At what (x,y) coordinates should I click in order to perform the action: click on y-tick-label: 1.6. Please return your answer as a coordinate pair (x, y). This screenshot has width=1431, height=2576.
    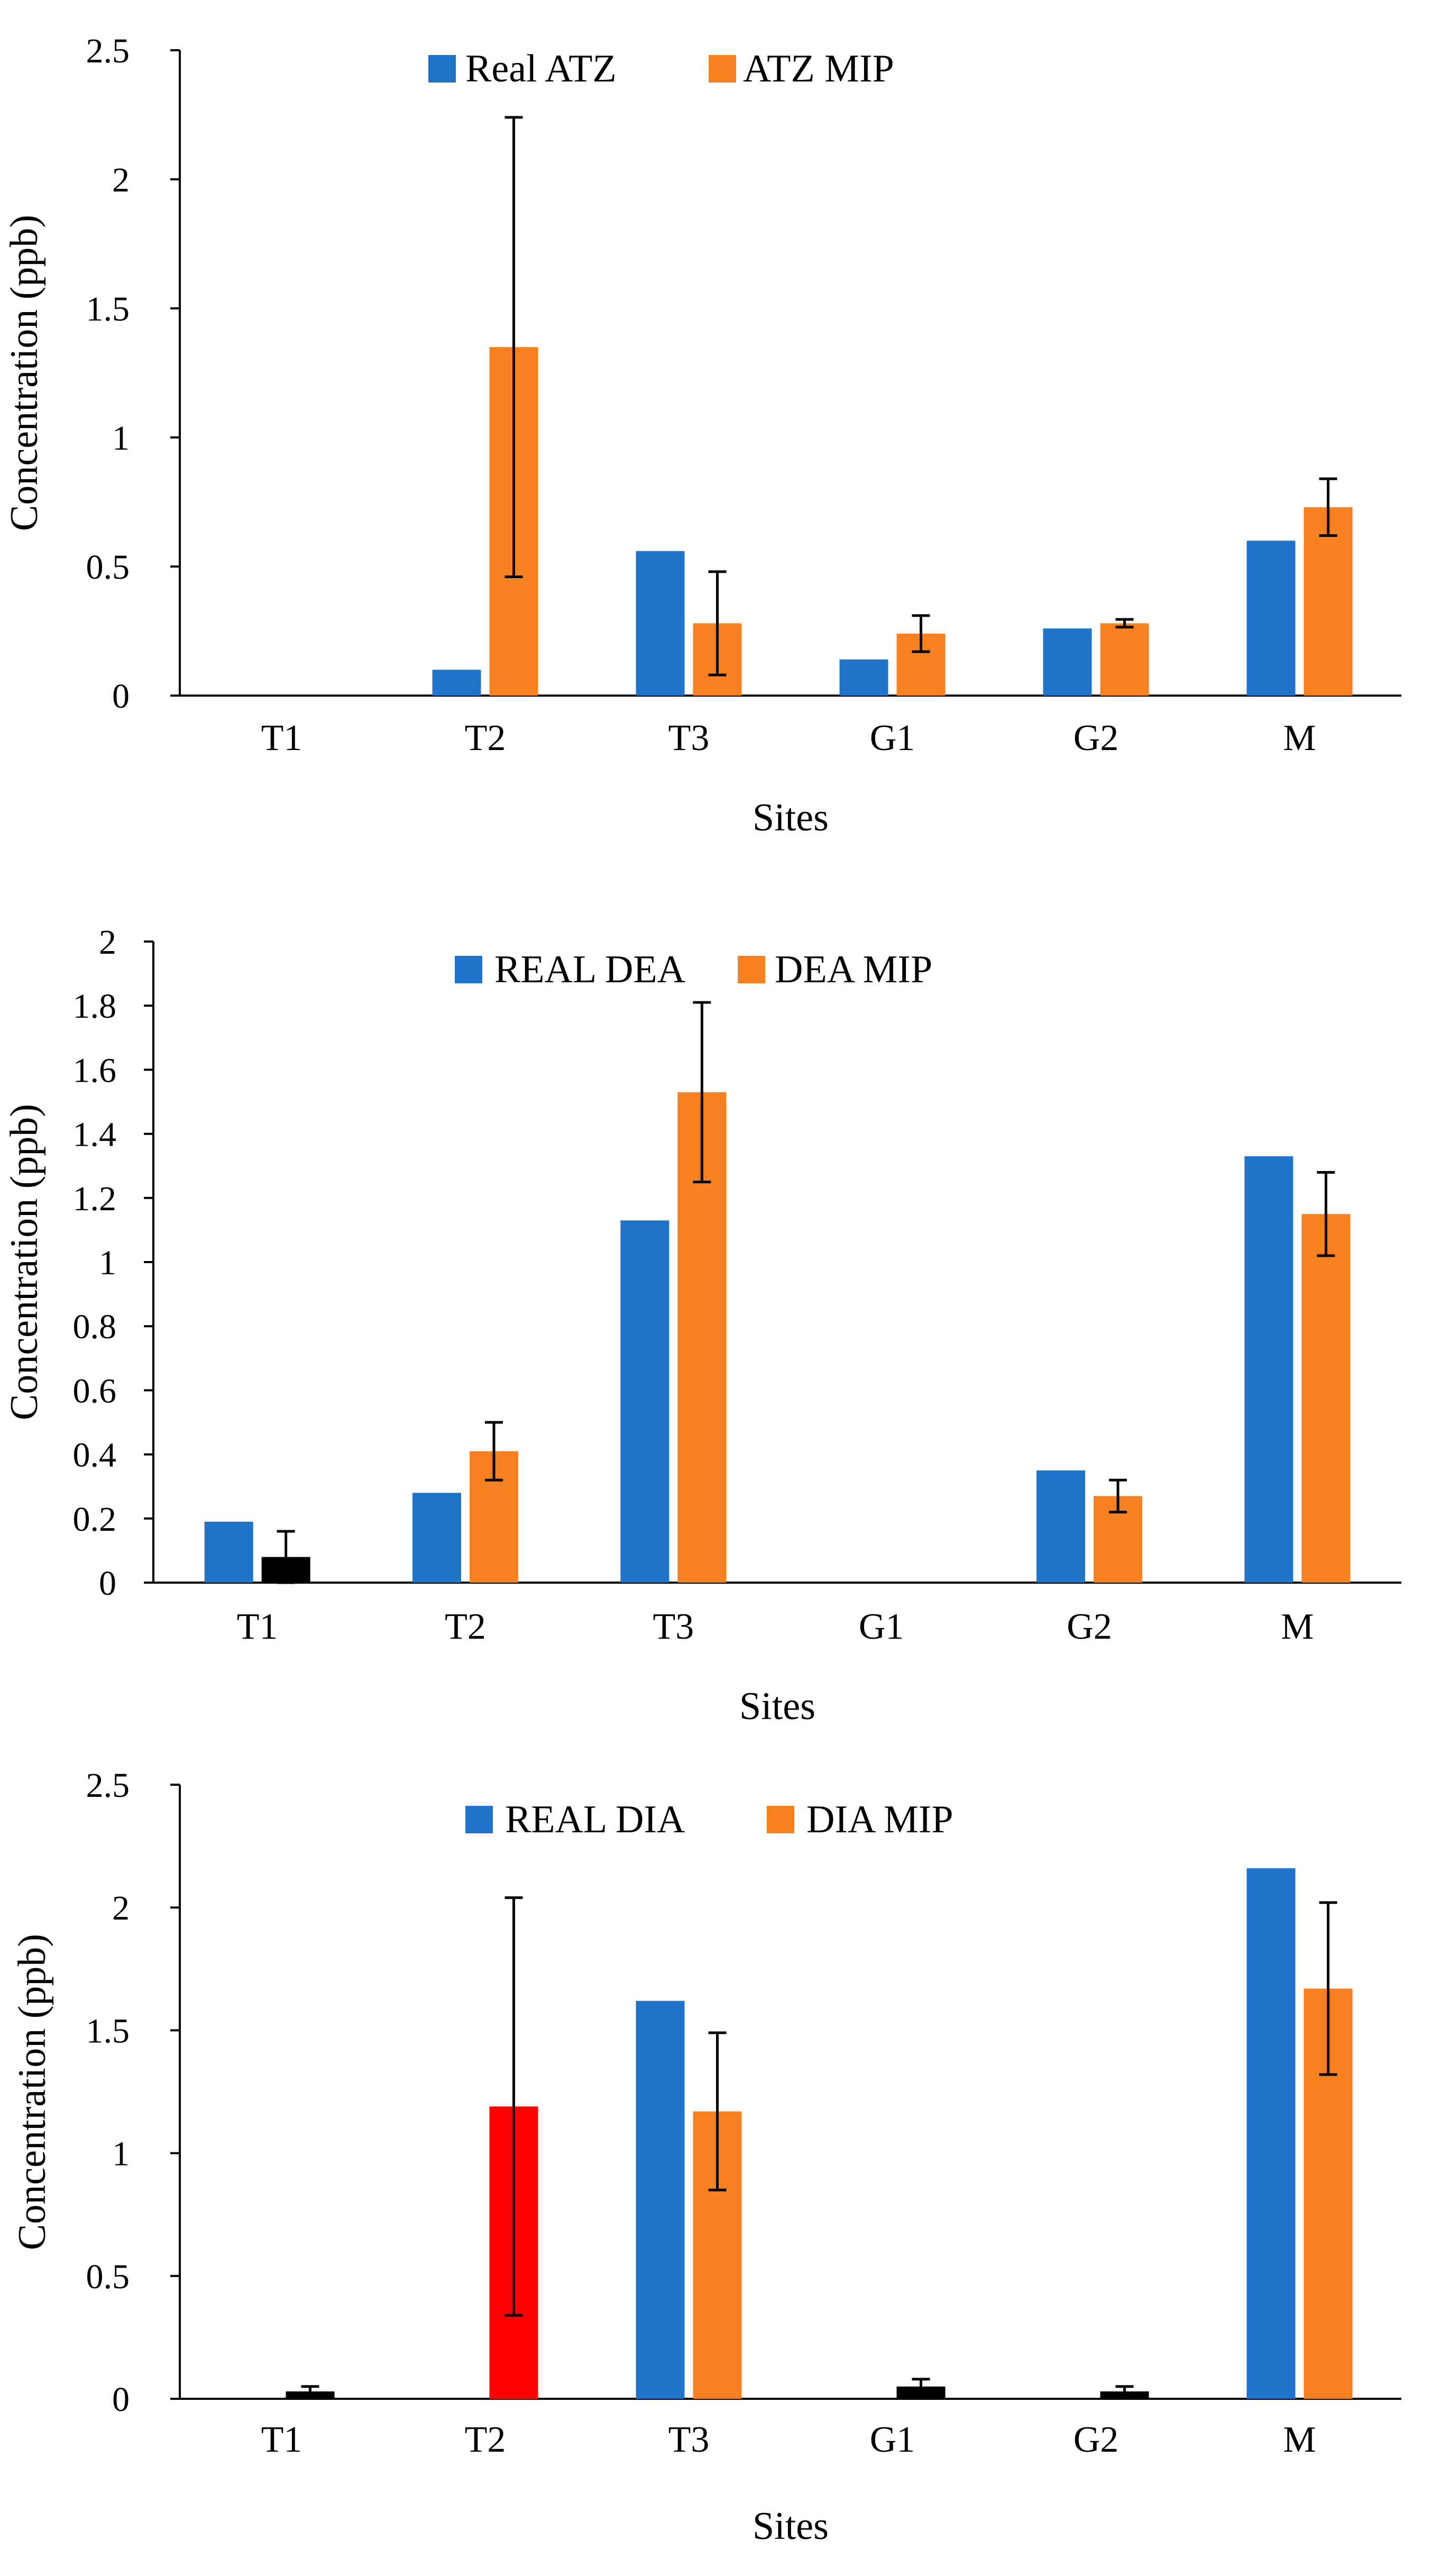
    Looking at the image, I should click on (95, 1070).